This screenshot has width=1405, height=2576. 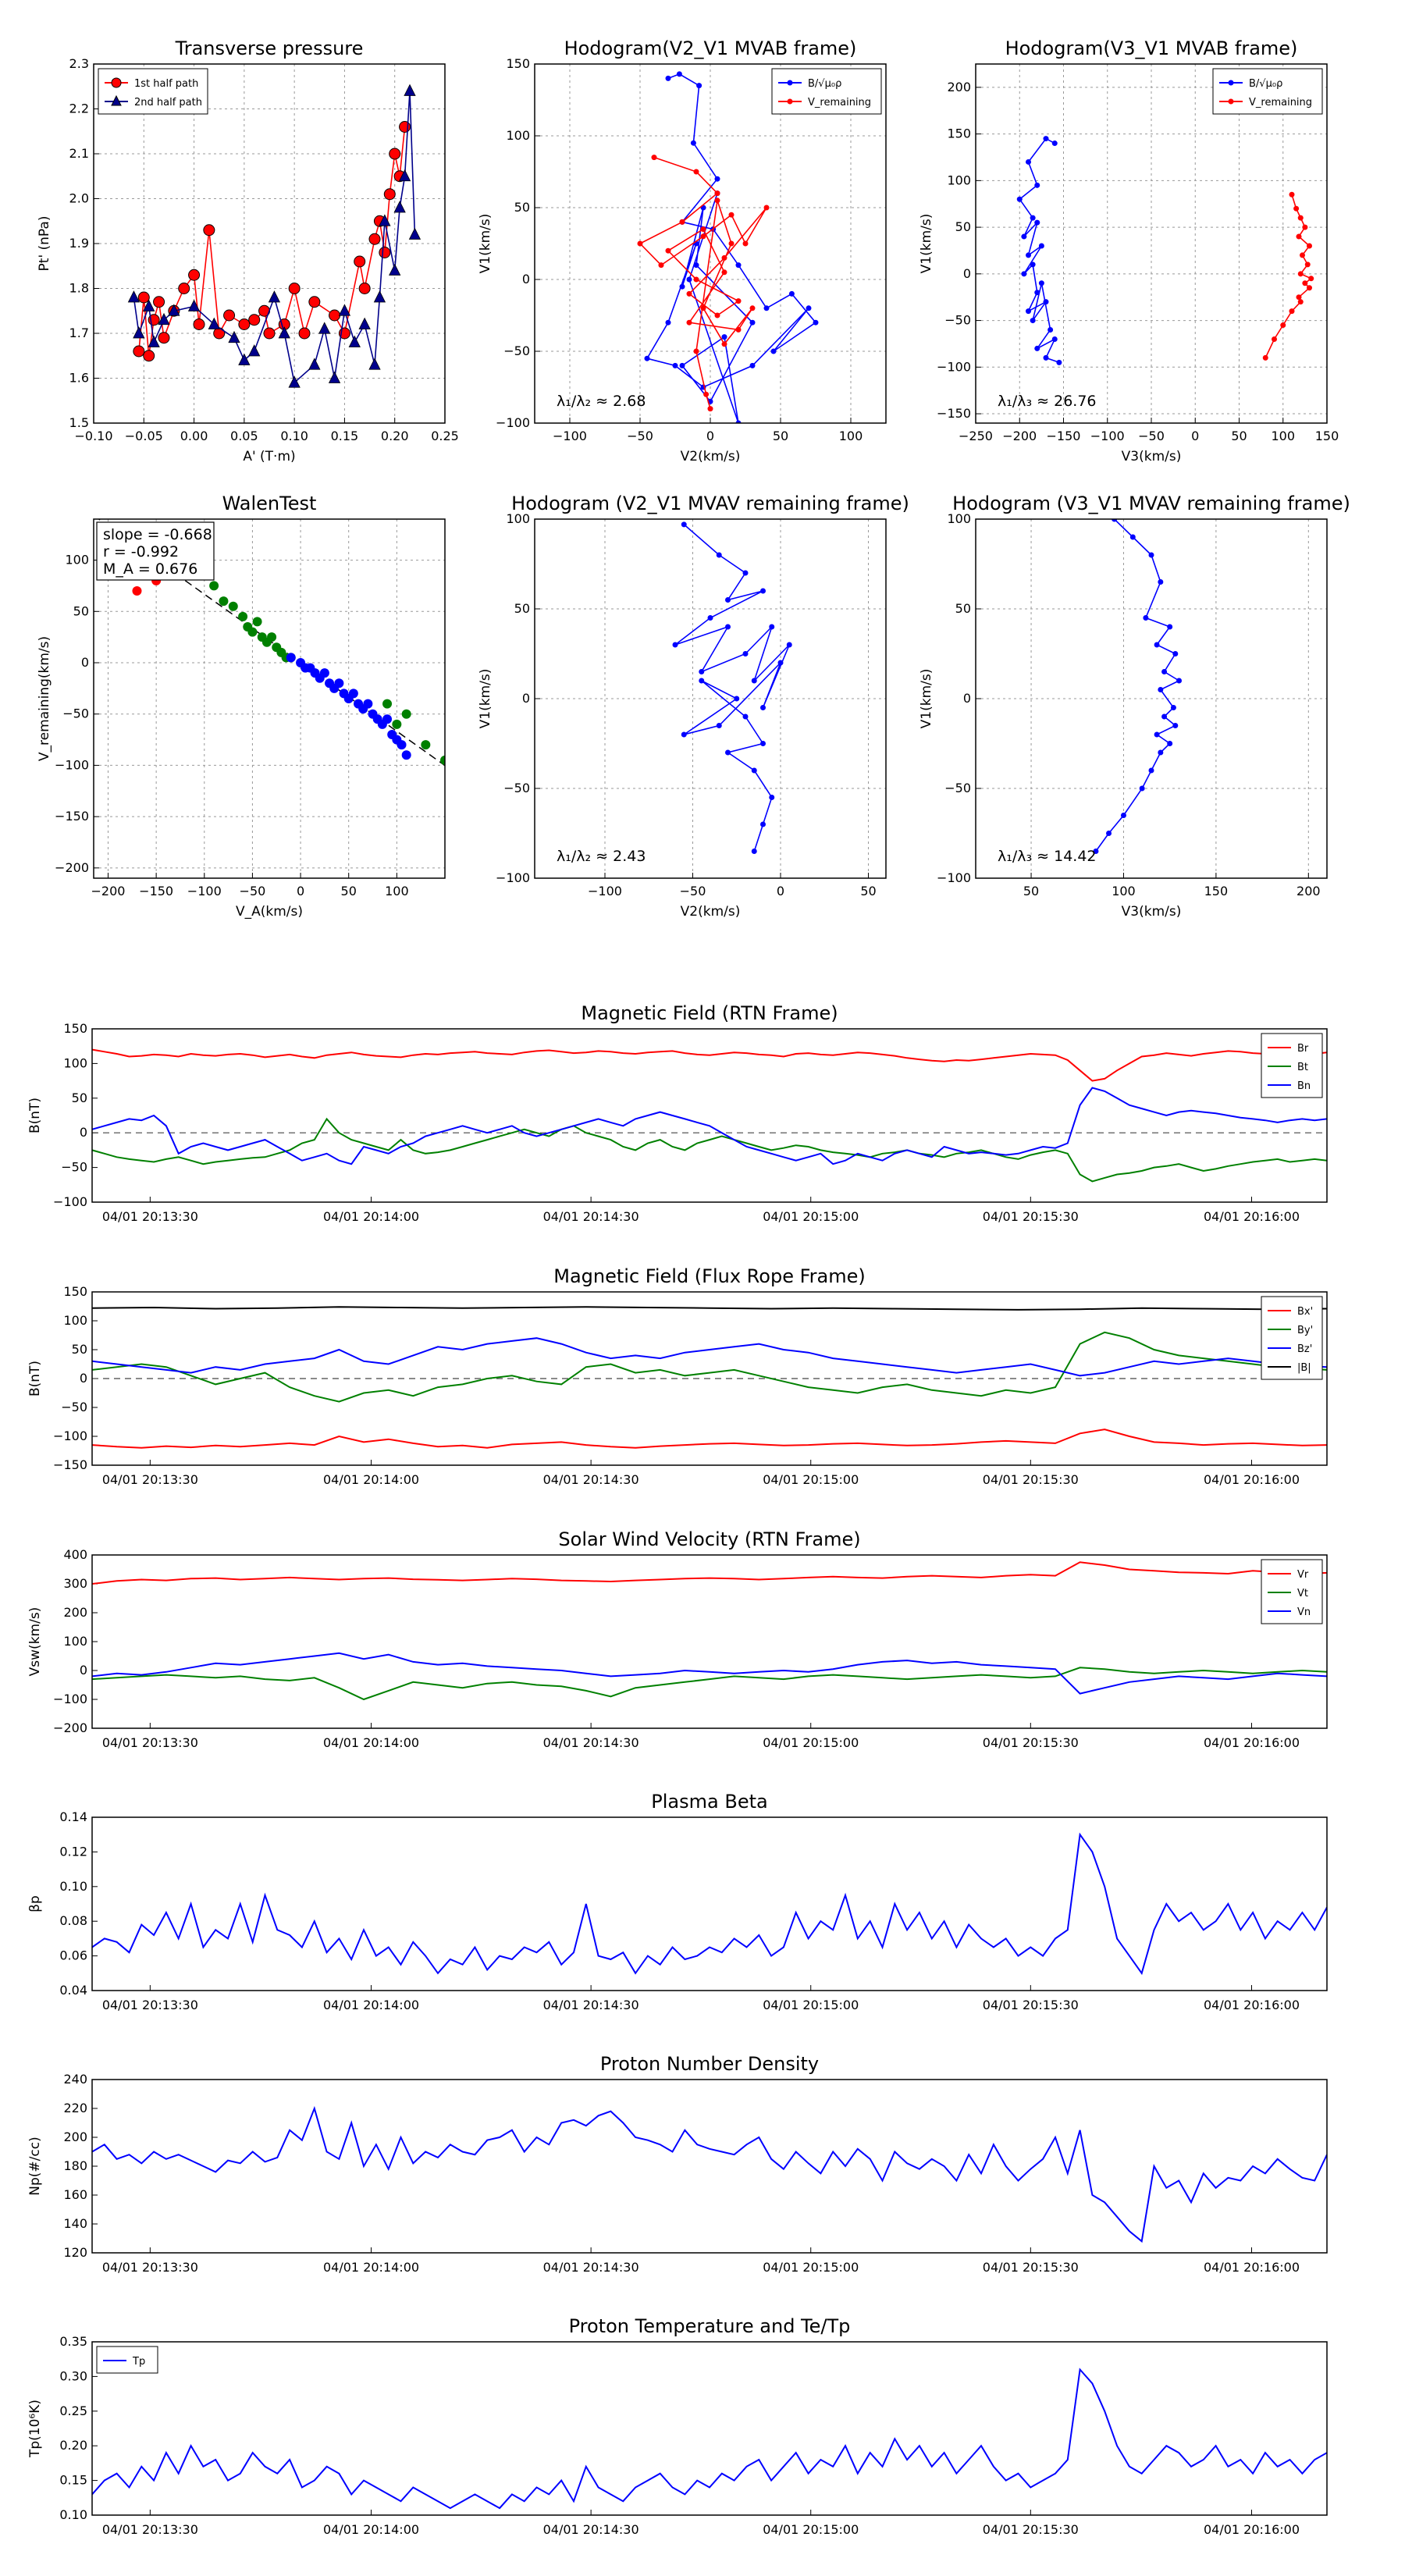 What do you see at coordinates (1305, 1312) in the screenshot?
I see `legend-label: Bx'` at bounding box center [1305, 1312].